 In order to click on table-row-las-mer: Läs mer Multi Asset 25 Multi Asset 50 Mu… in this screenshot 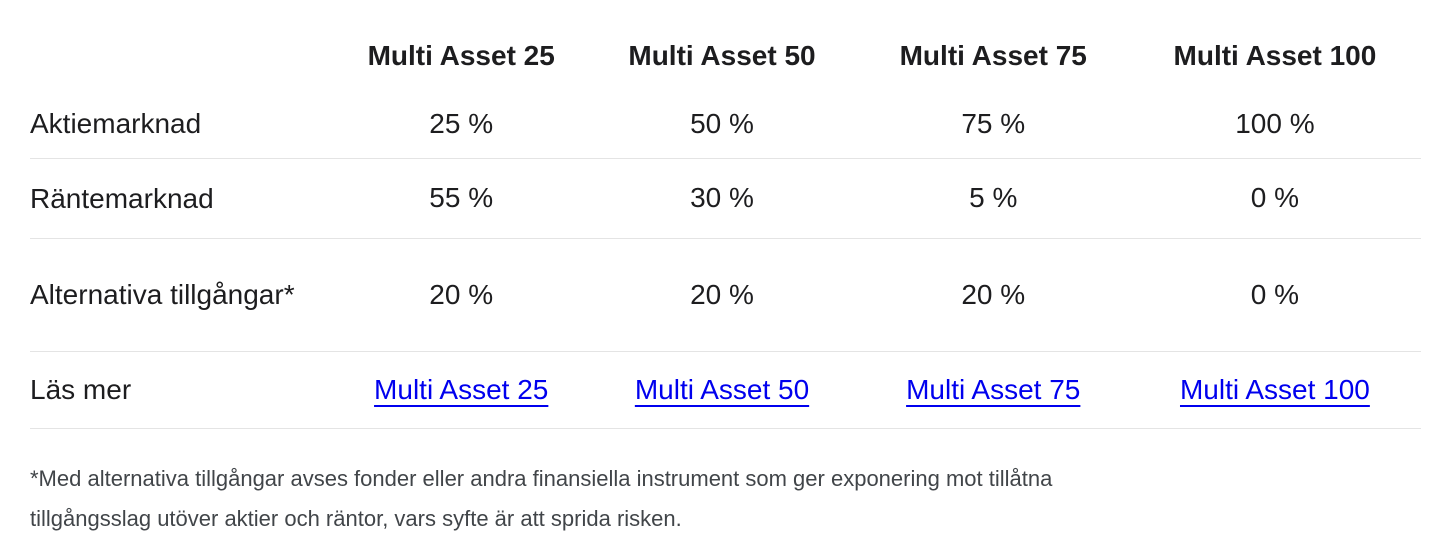, I will do `click(725, 390)`.